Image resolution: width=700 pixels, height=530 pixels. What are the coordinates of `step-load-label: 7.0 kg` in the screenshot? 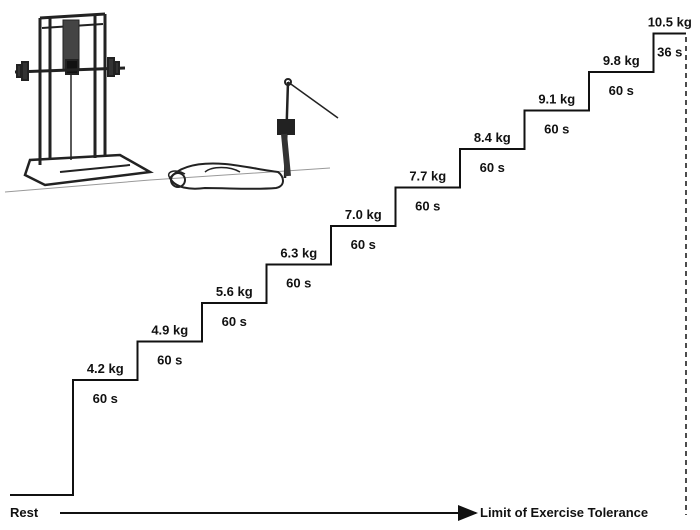 It's located at (363, 214).